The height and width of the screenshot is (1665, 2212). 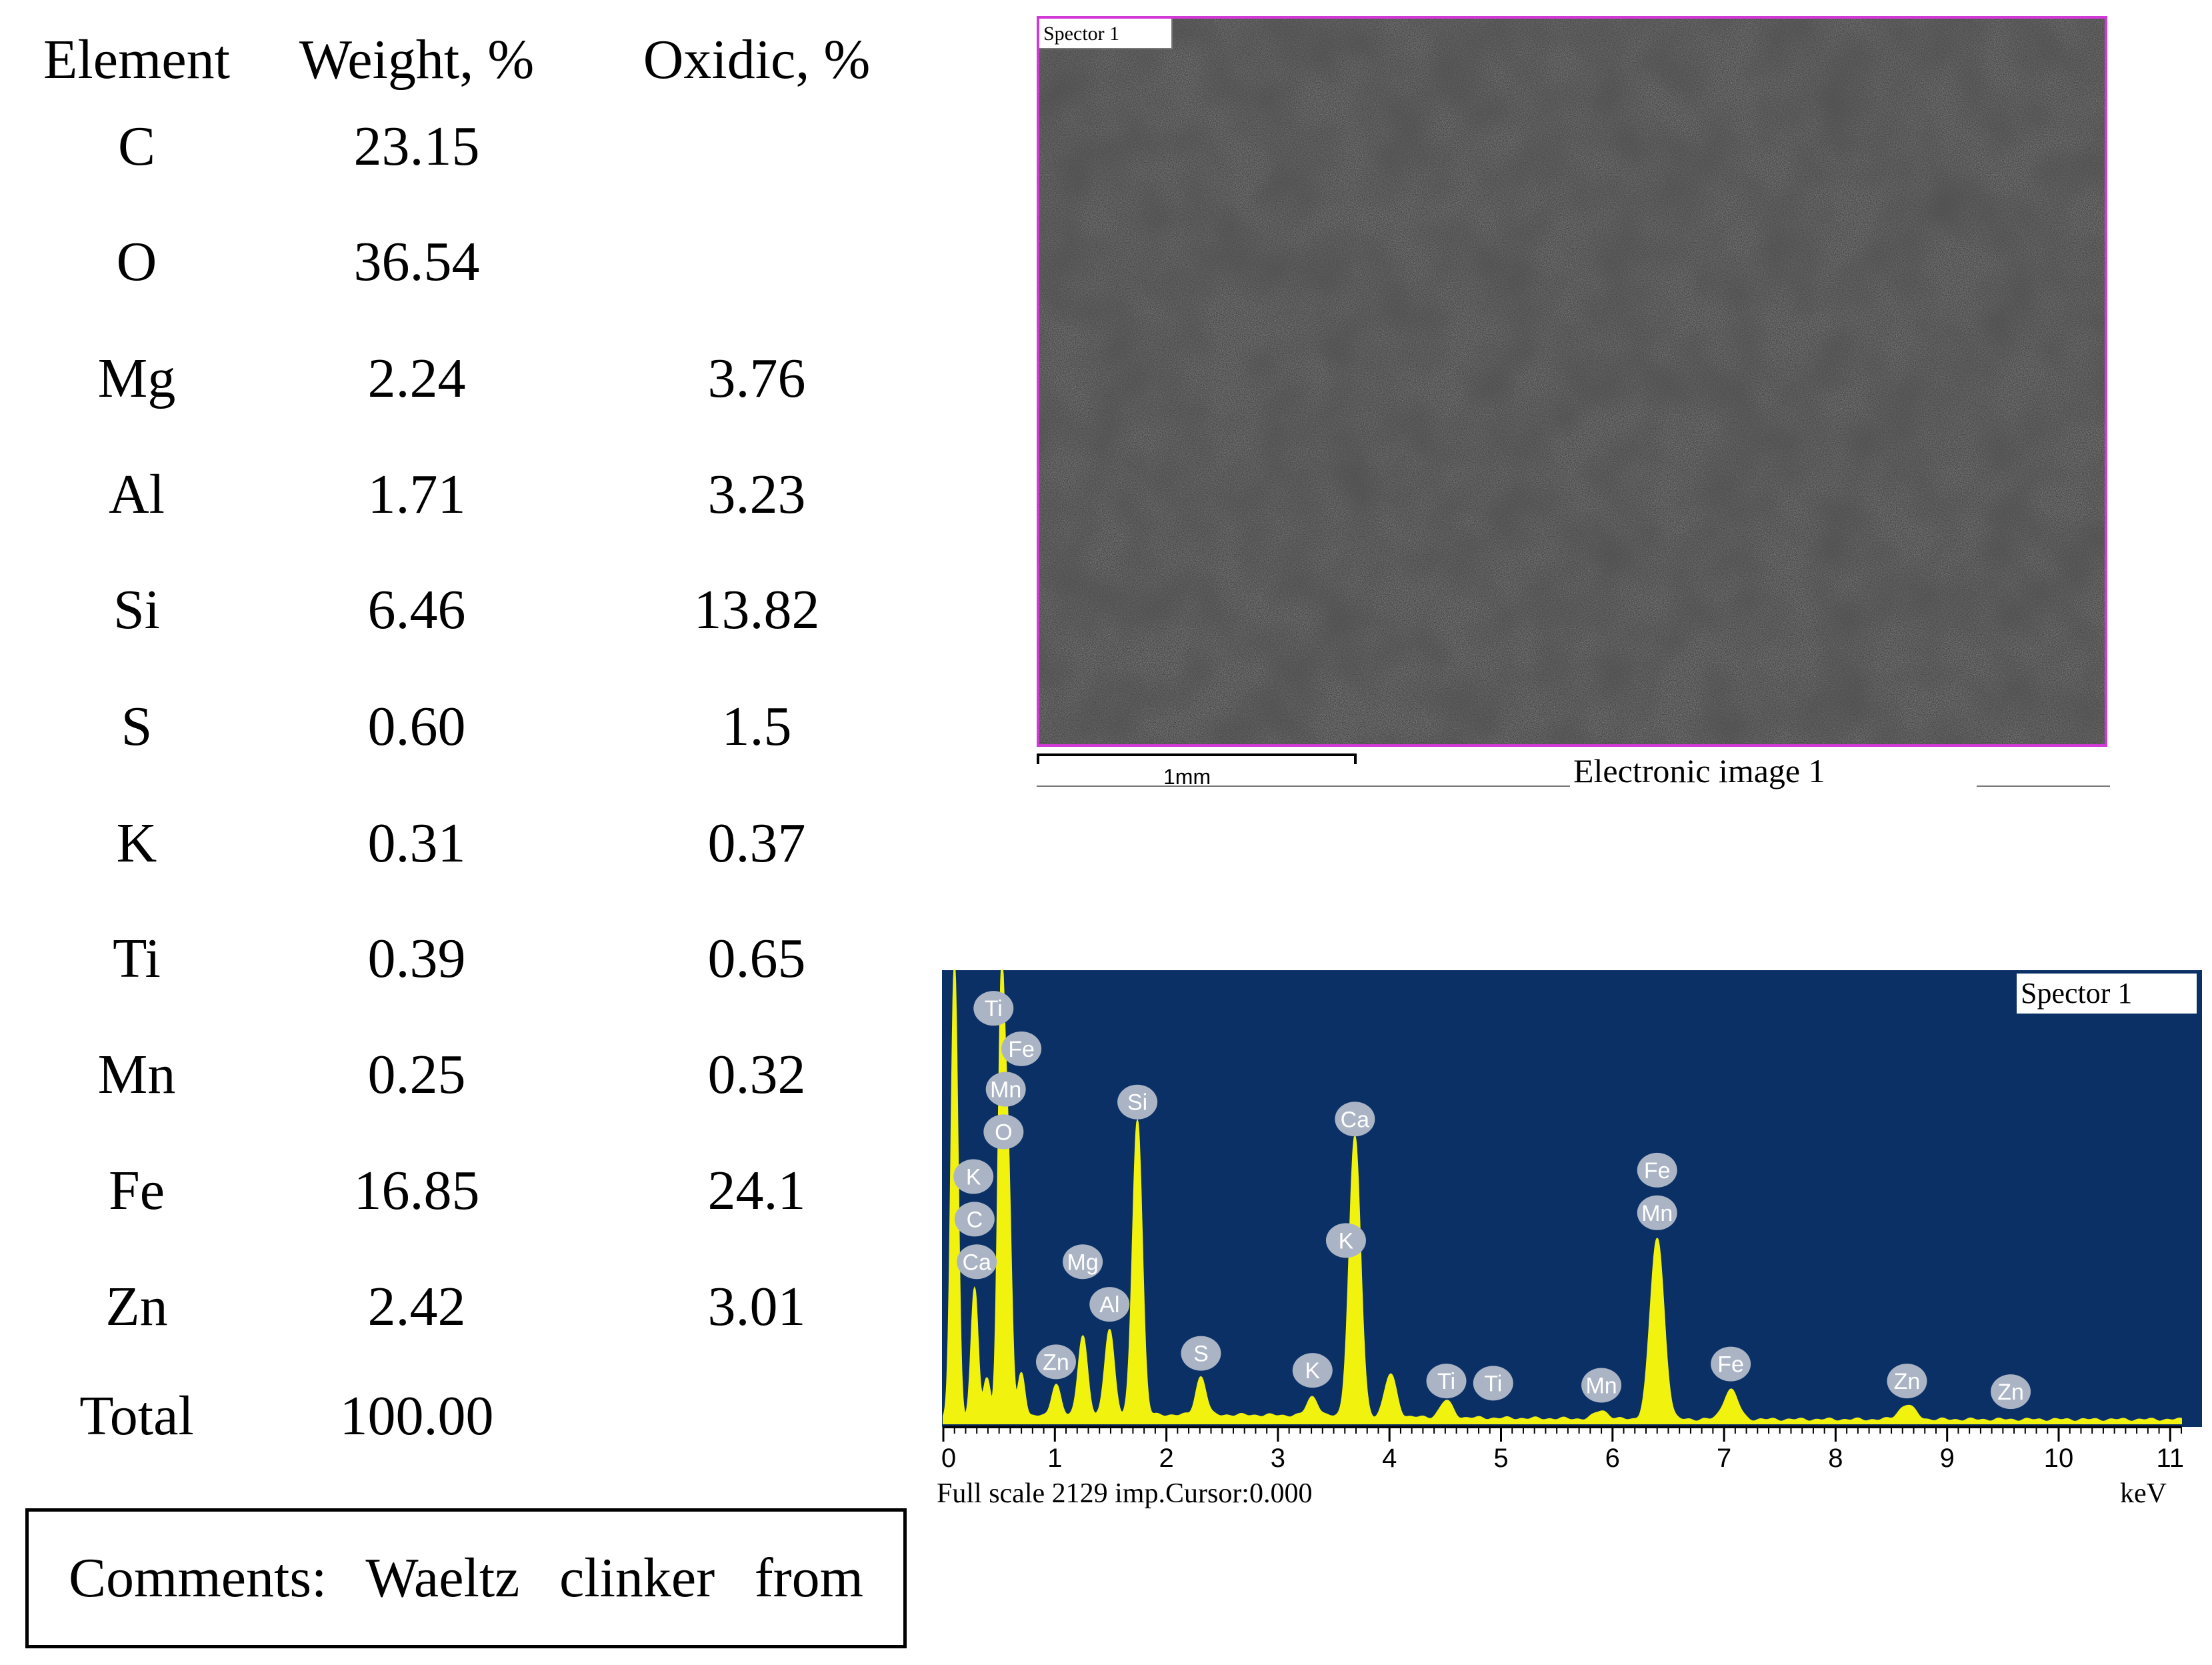 I want to click on x-tick-label: 0, so click(x=948, y=1458).